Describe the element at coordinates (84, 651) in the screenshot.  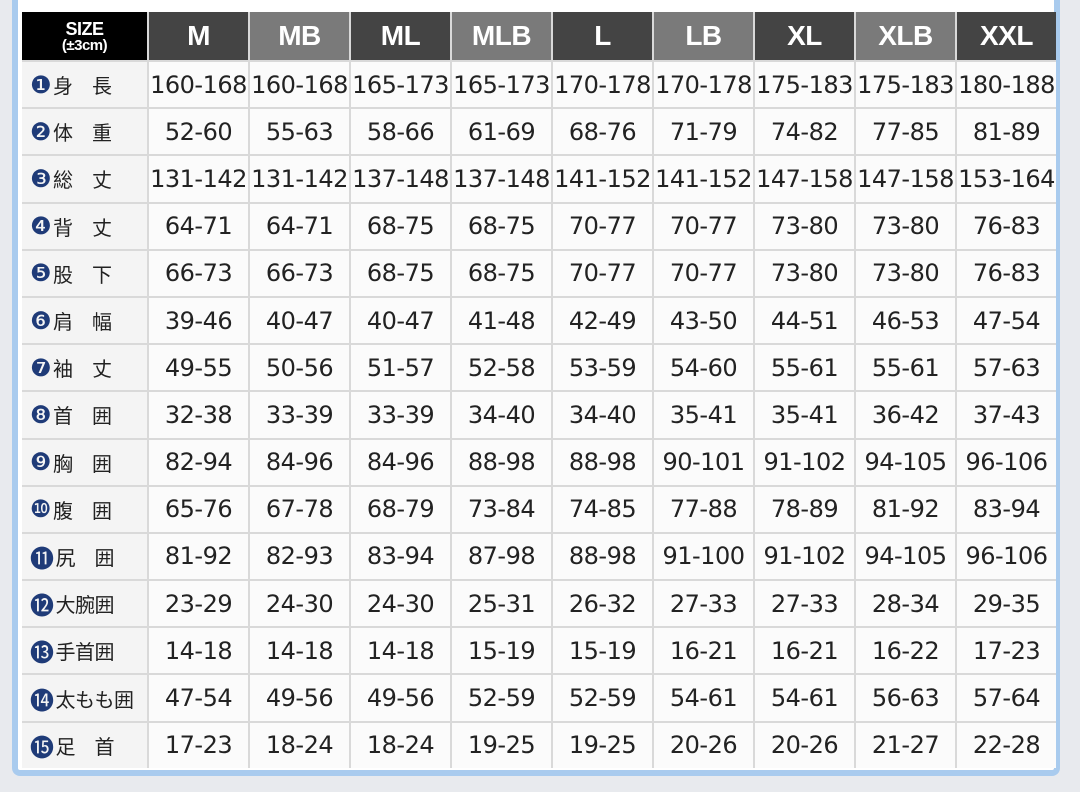
I see `row-label-cell: ⓭ 手首囲` at that location.